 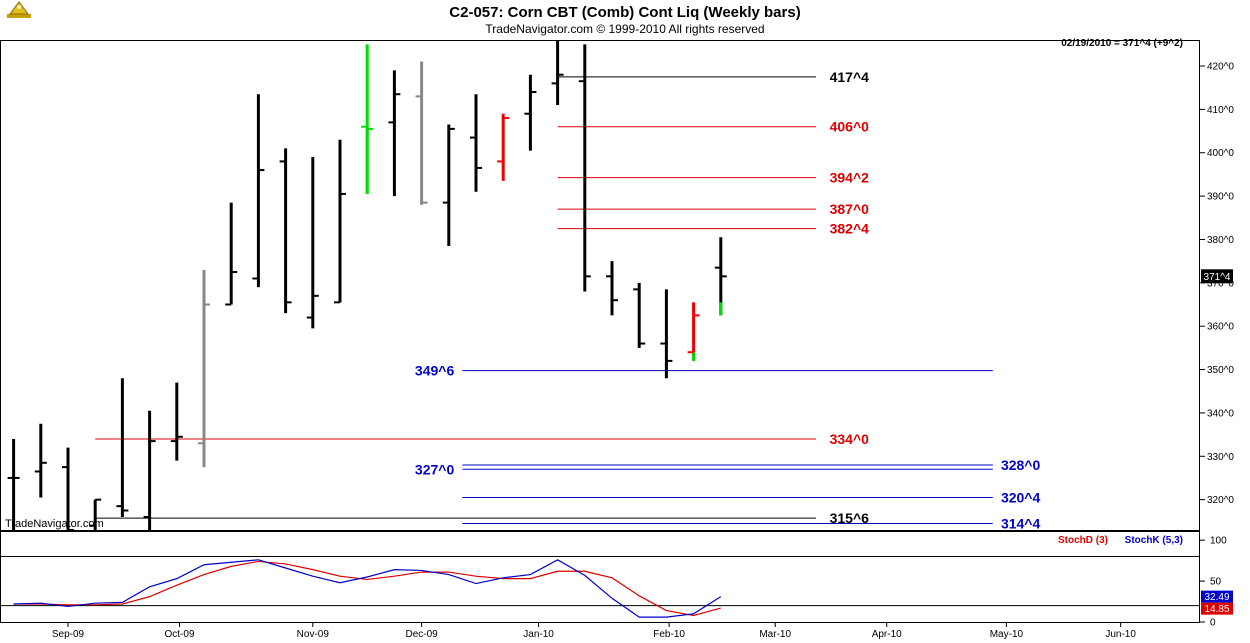 I want to click on price-tick-label: 360^0, so click(x=1220, y=327).